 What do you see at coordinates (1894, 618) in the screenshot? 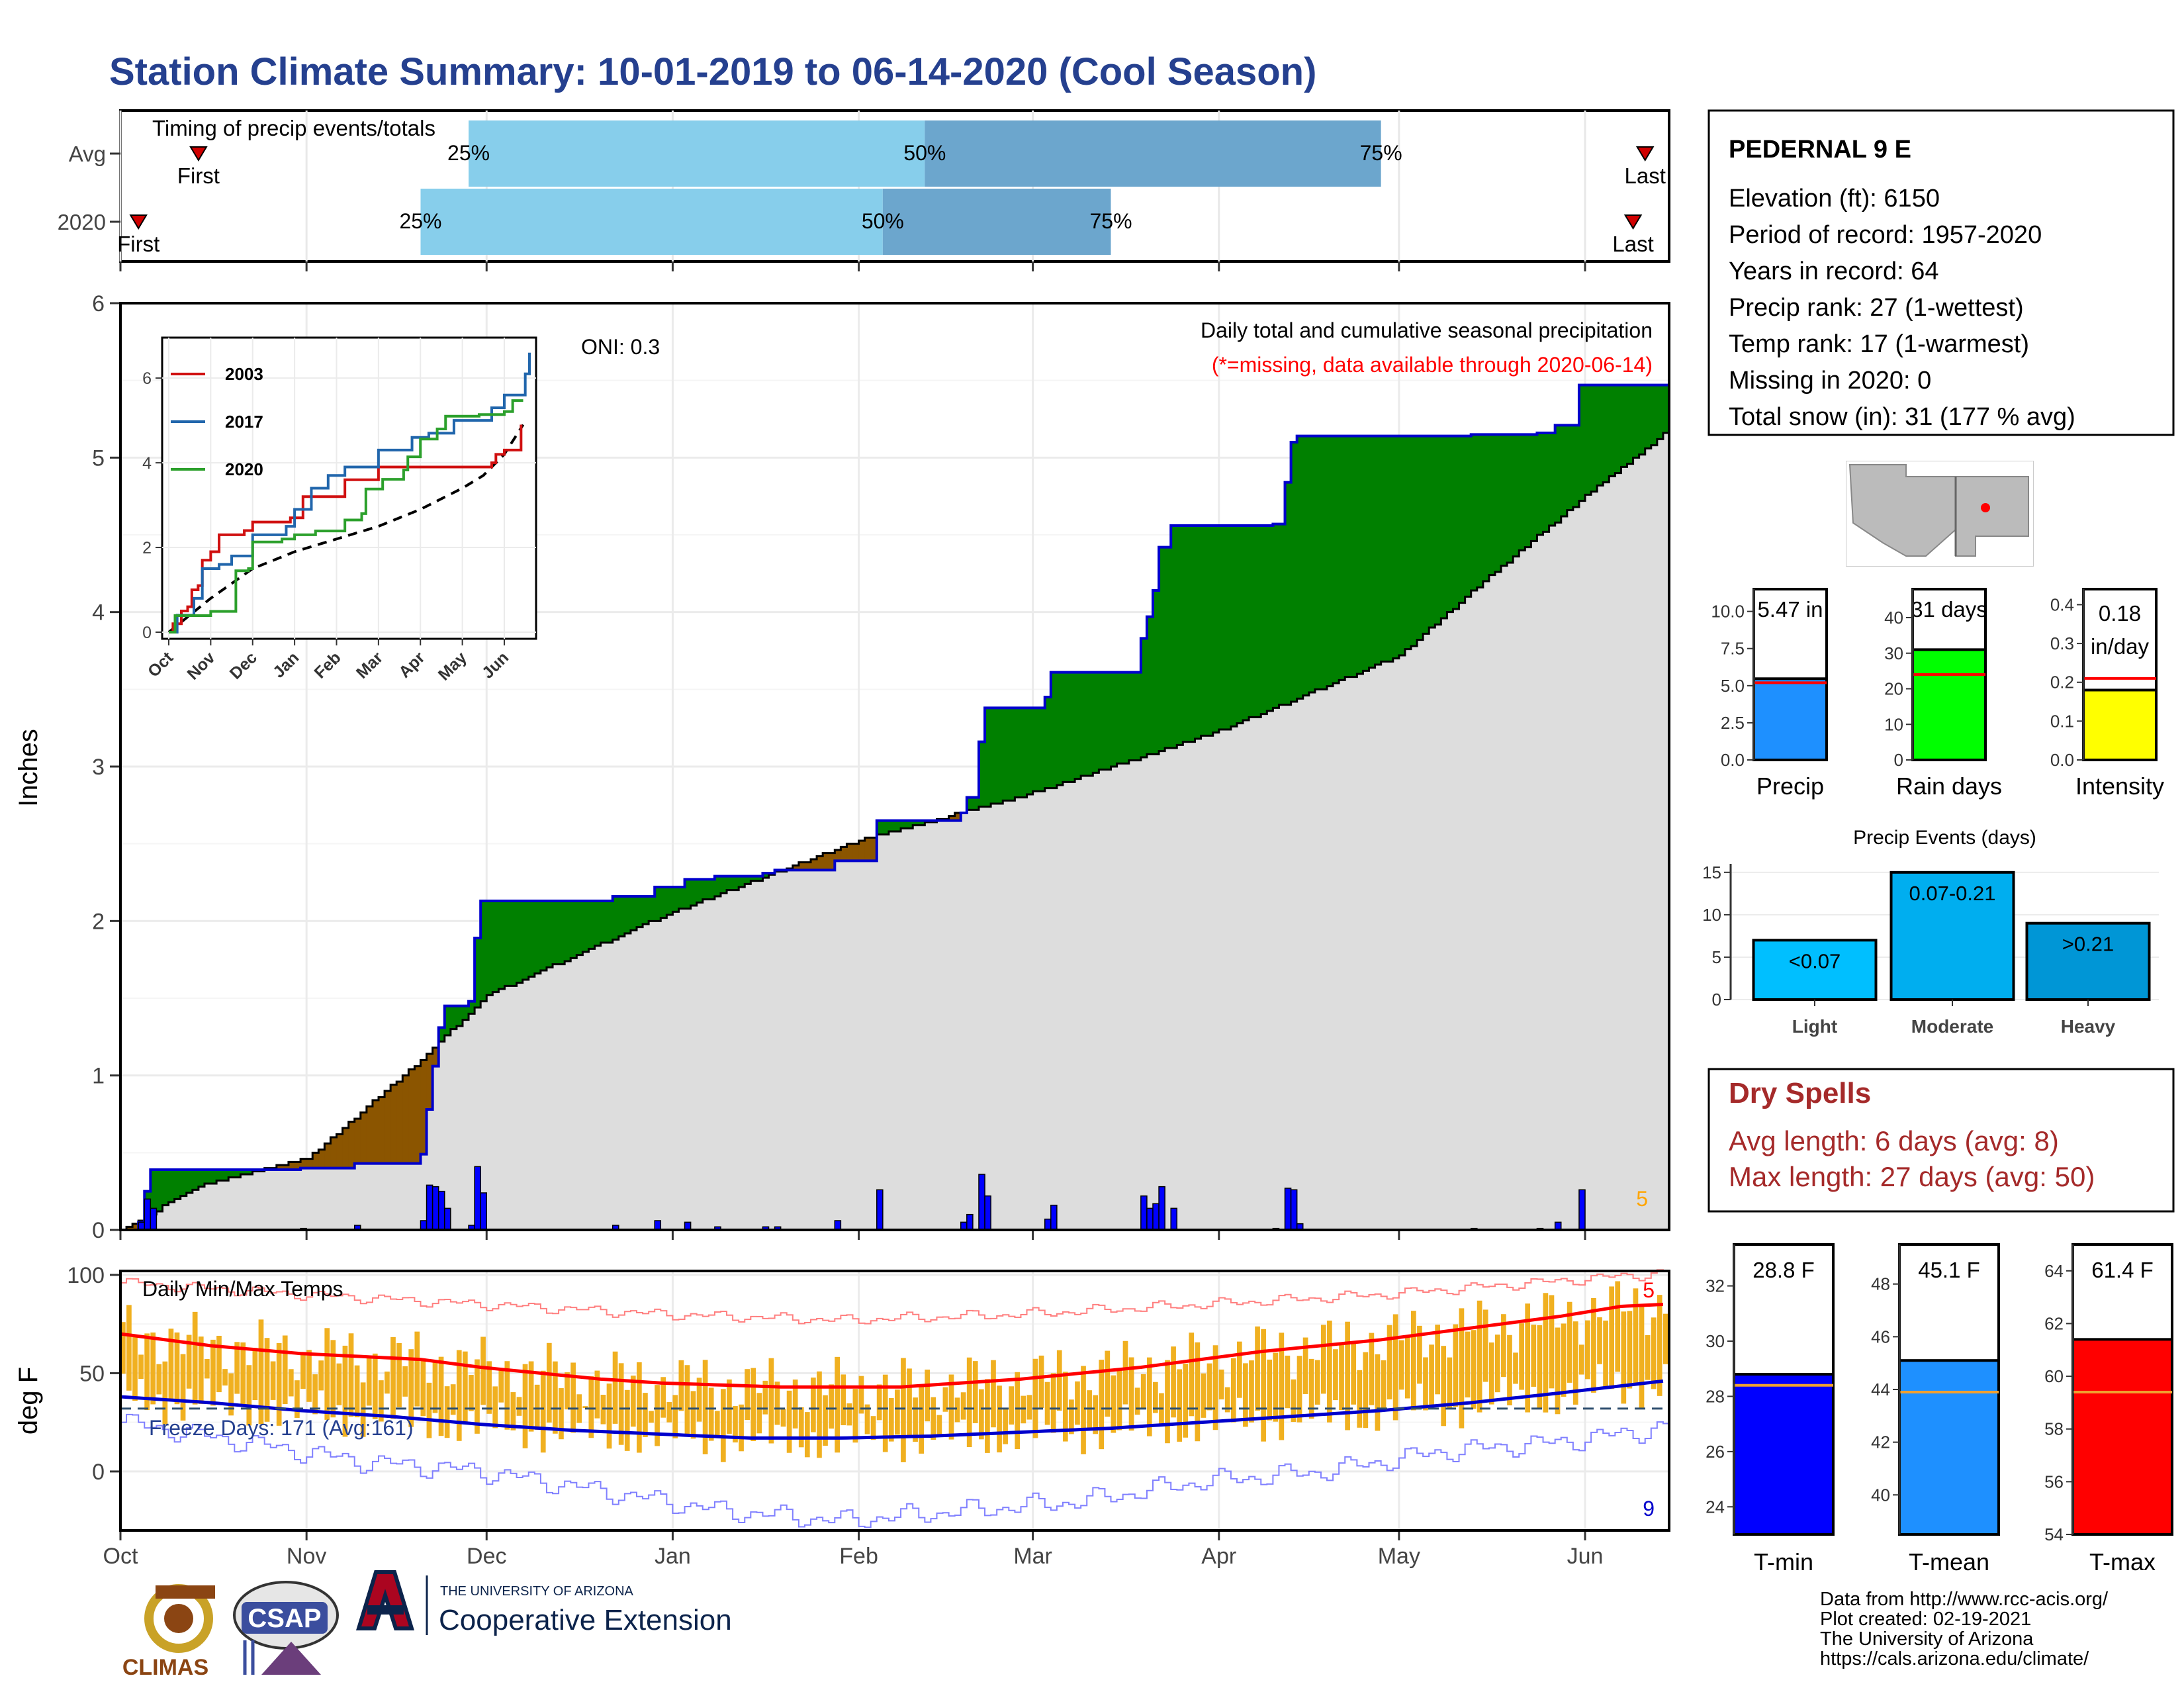
I see `summary-y-tick-label: 40` at bounding box center [1894, 618].